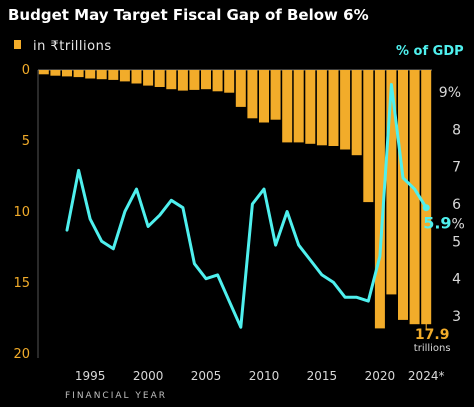  I want to click on bar-2014, so click(310, 107).